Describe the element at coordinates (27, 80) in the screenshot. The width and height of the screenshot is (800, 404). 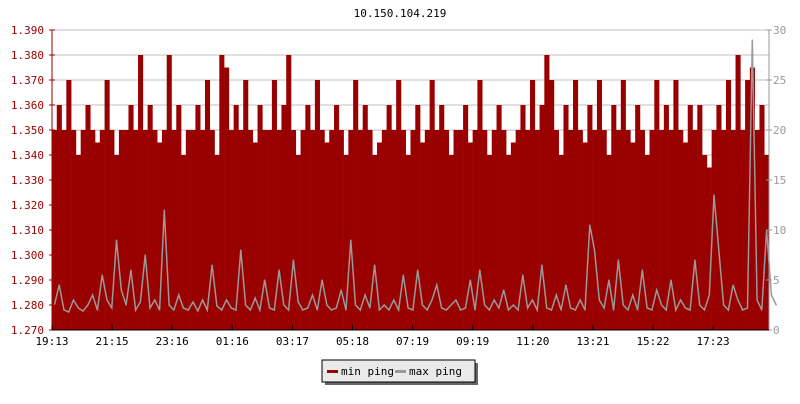
I see `y-left-tick-label: 1.370` at that location.